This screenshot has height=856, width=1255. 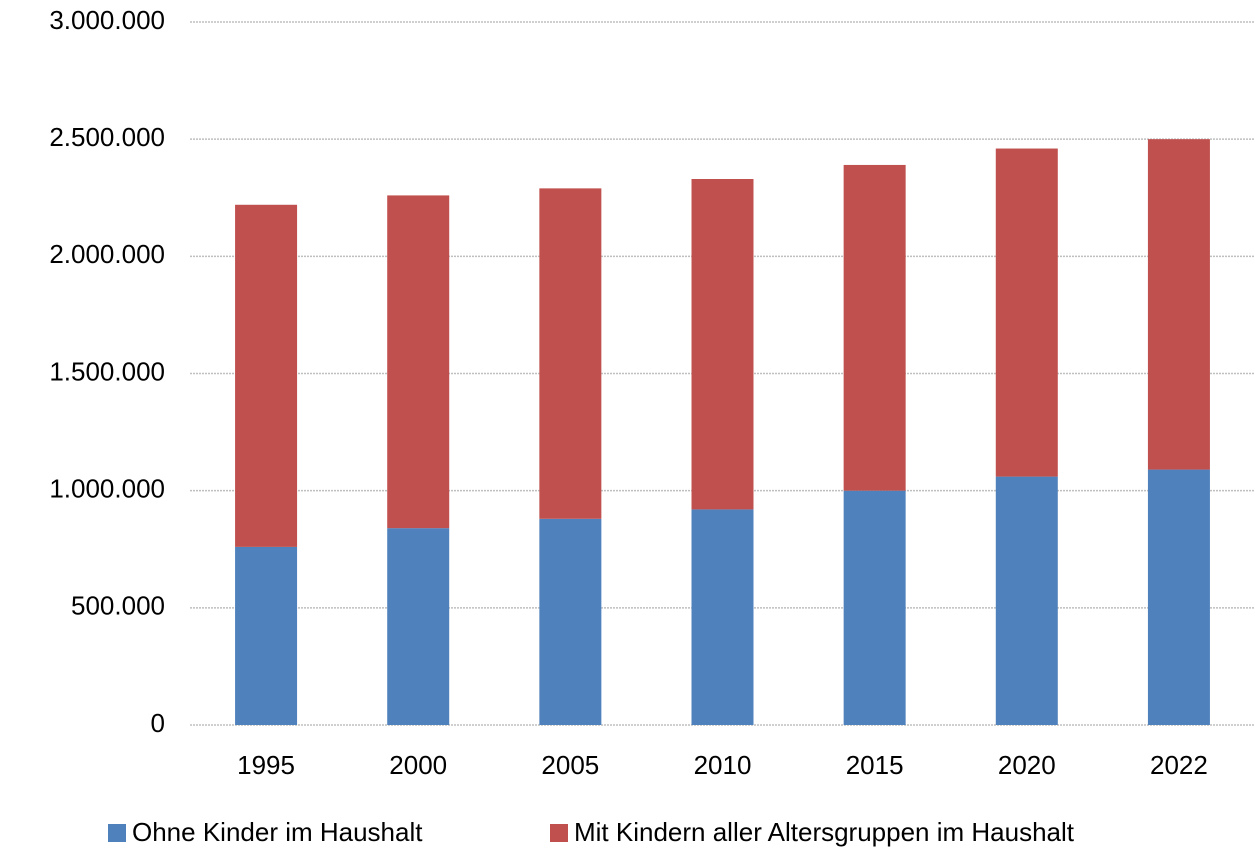 What do you see at coordinates (107, 489) in the screenshot?
I see `y-tick-label: 1.000.000` at bounding box center [107, 489].